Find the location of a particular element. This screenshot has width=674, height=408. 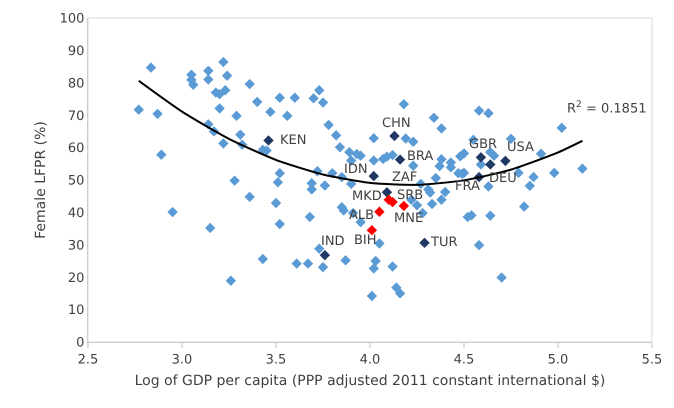

annotation: BIH is located at coordinates (365, 240).